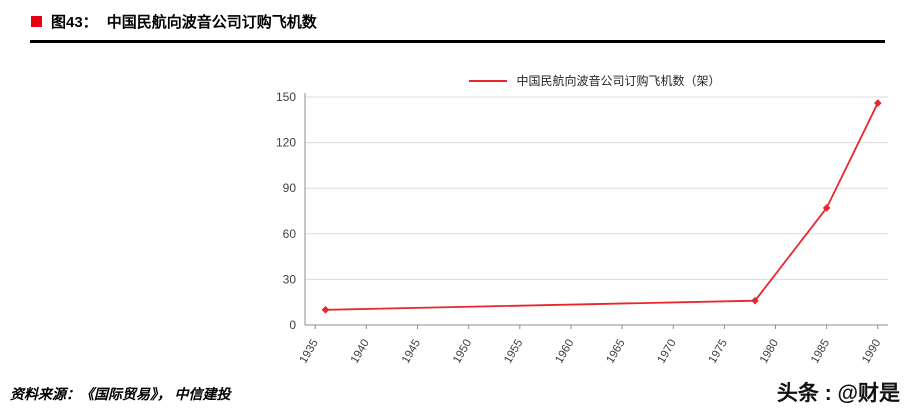 This screenshot has width=914, height=414. What do you see at coordinates (286, 97) in the screenshot?
I see `y-tick-label: 150` at bounding box center [286, 97].